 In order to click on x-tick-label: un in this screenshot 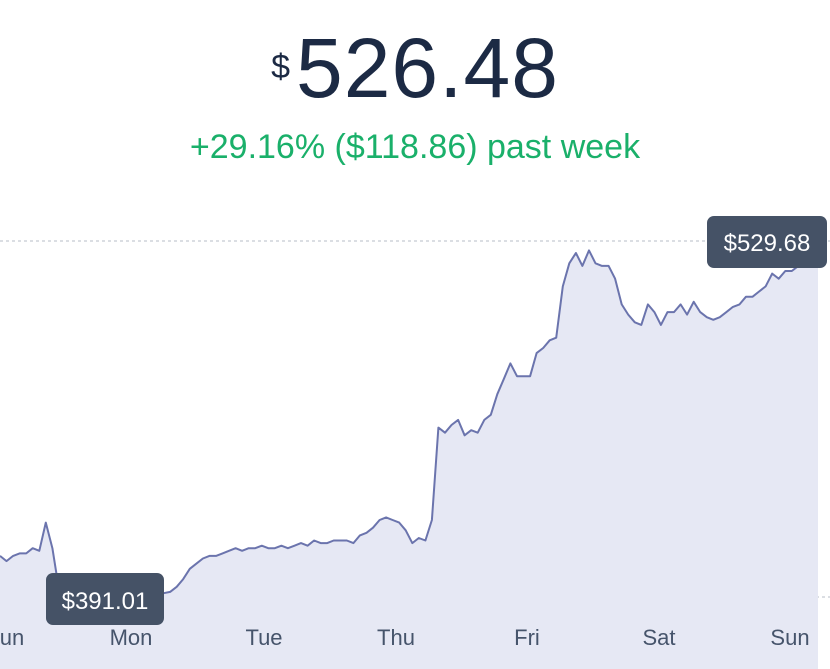, I will do `click(12, 637)`.